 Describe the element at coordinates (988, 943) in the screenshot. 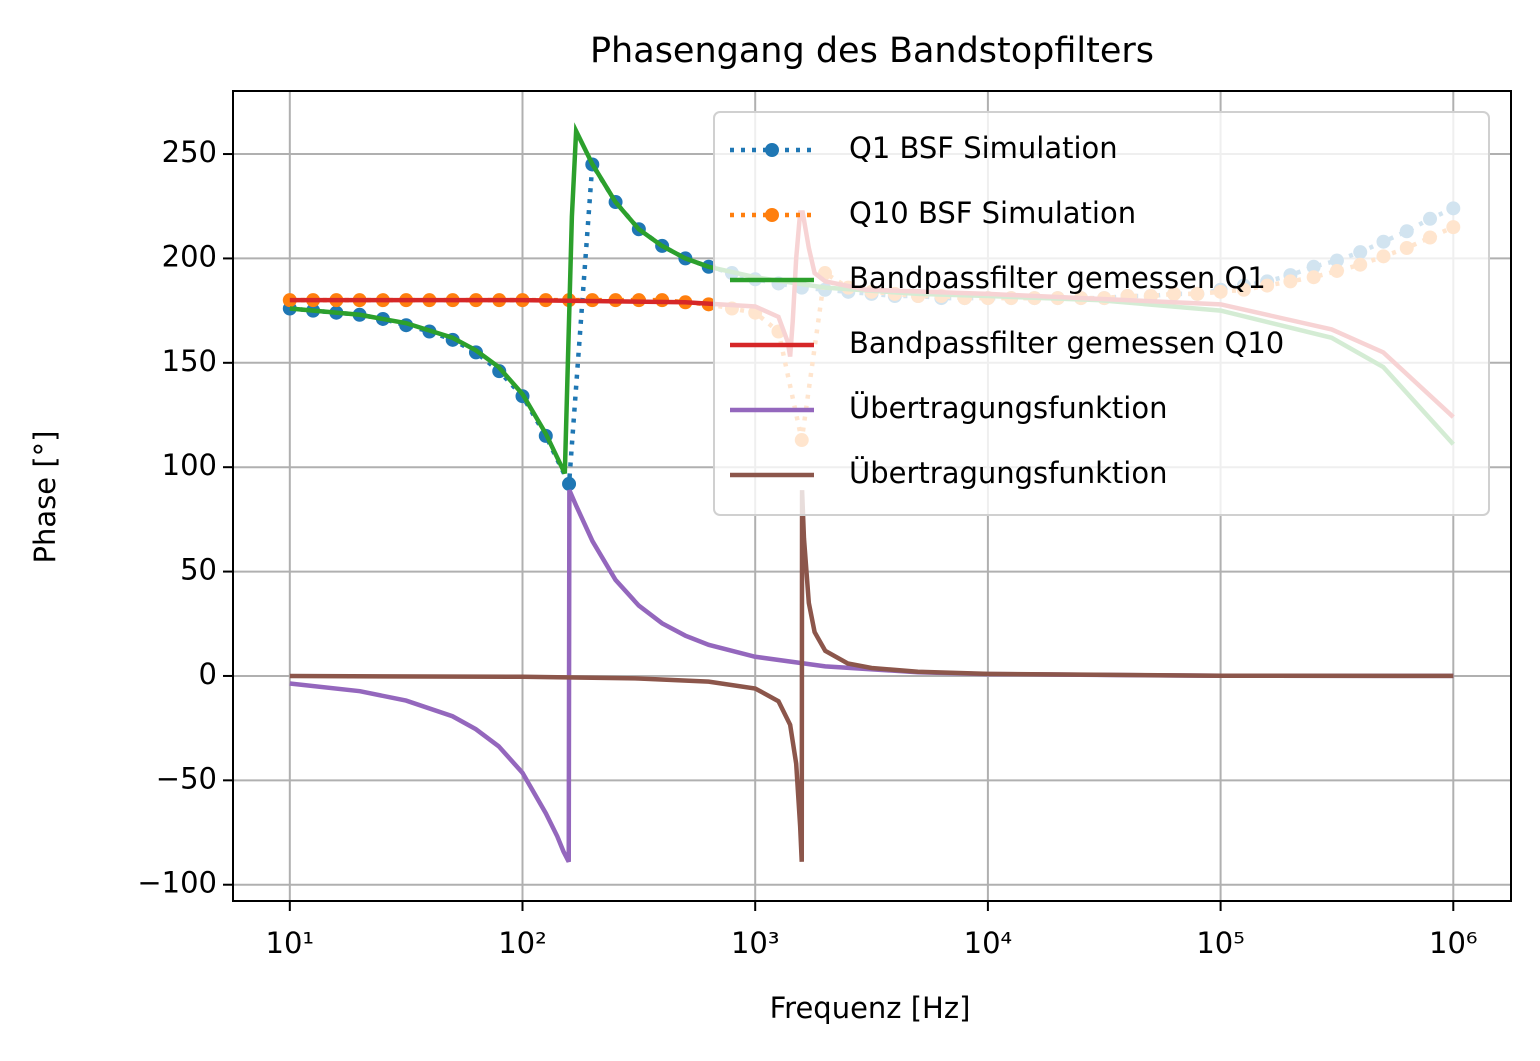

I see `x-tick-label: 10⁴` at that location.